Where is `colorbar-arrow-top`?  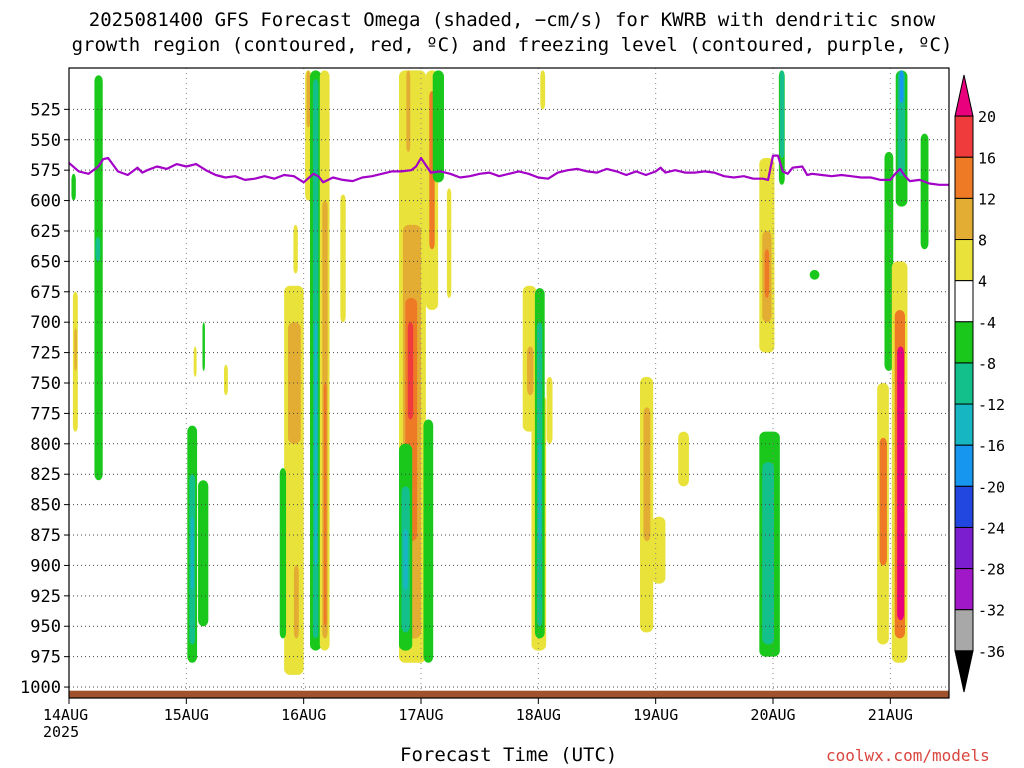
colorbar-arrow-top is located at coordinates (964, 95).